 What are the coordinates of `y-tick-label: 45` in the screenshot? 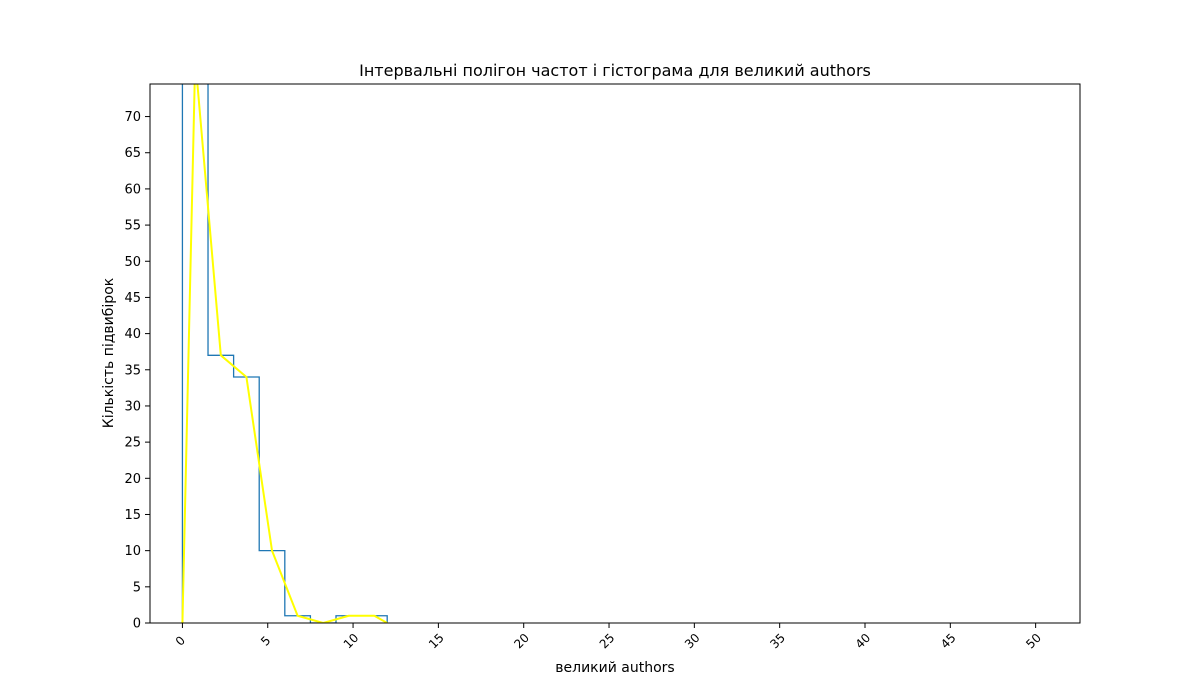 It's located at (132, 298).